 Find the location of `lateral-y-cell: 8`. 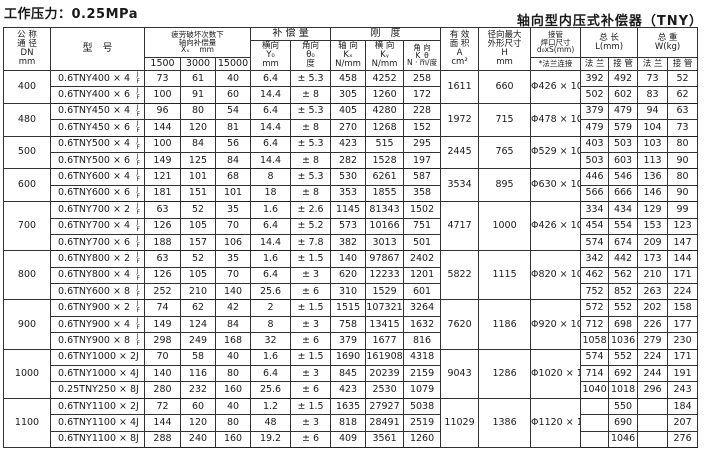

lateral-y-cell: 8 is located at coordinates (271, 177).